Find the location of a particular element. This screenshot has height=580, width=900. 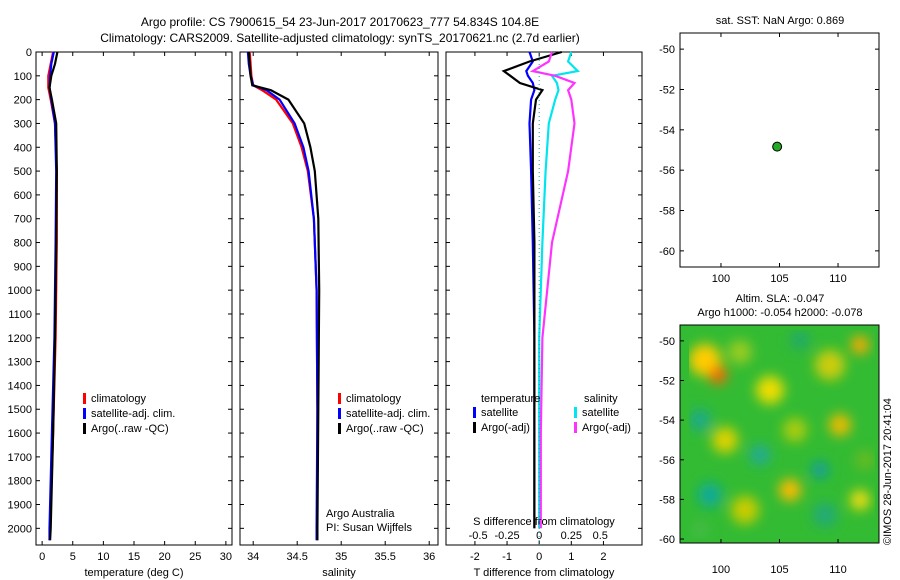

credit-line1: Argo Australia is located at coordinates (360, 514).